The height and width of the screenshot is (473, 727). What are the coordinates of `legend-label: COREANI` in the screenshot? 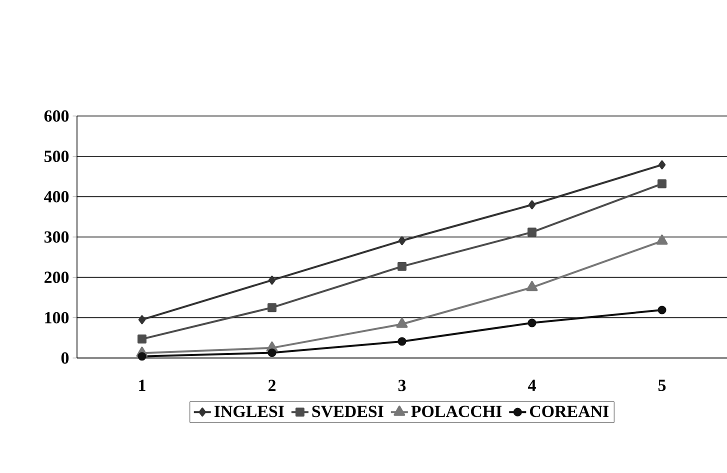 It's located at (569, 412).